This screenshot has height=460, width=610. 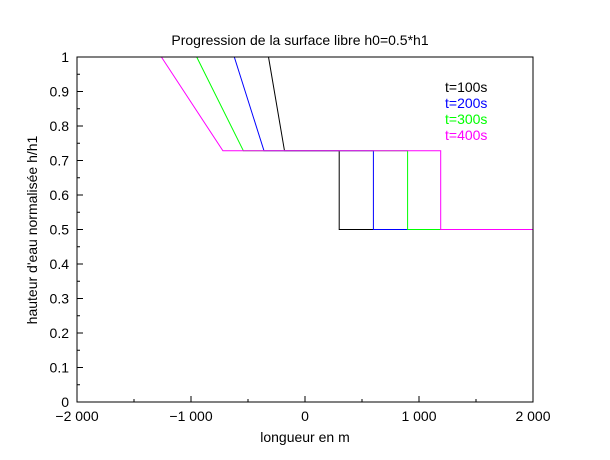 What do you see at coordinates (60, 299) in the screenshot?
I see `y-tick-label: 0.3` at bounding box center [60, 299].